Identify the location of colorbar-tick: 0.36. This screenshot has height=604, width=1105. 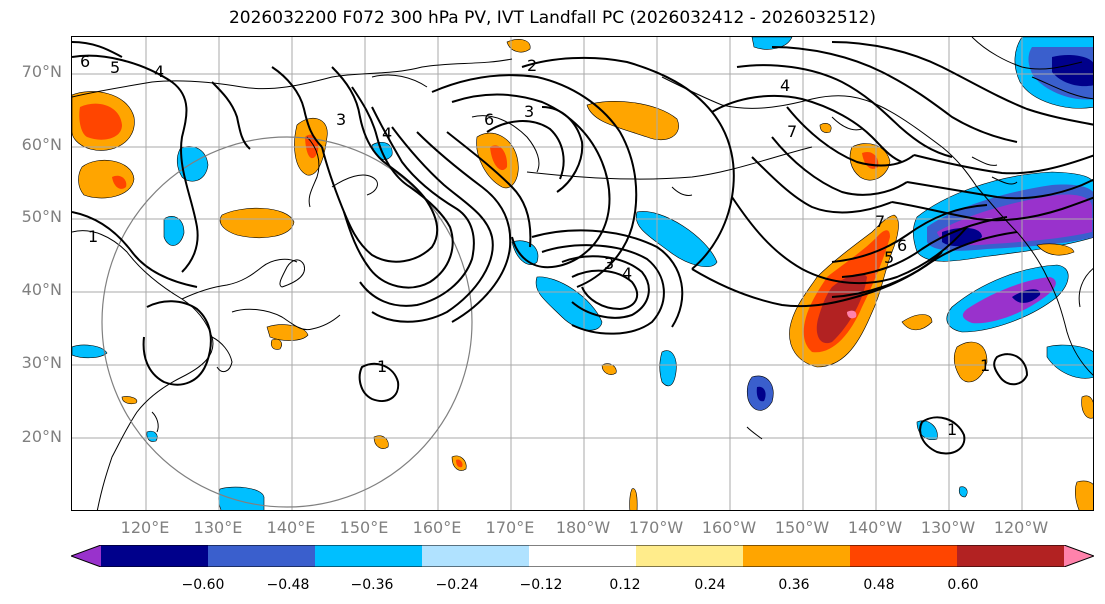
(794, 585).